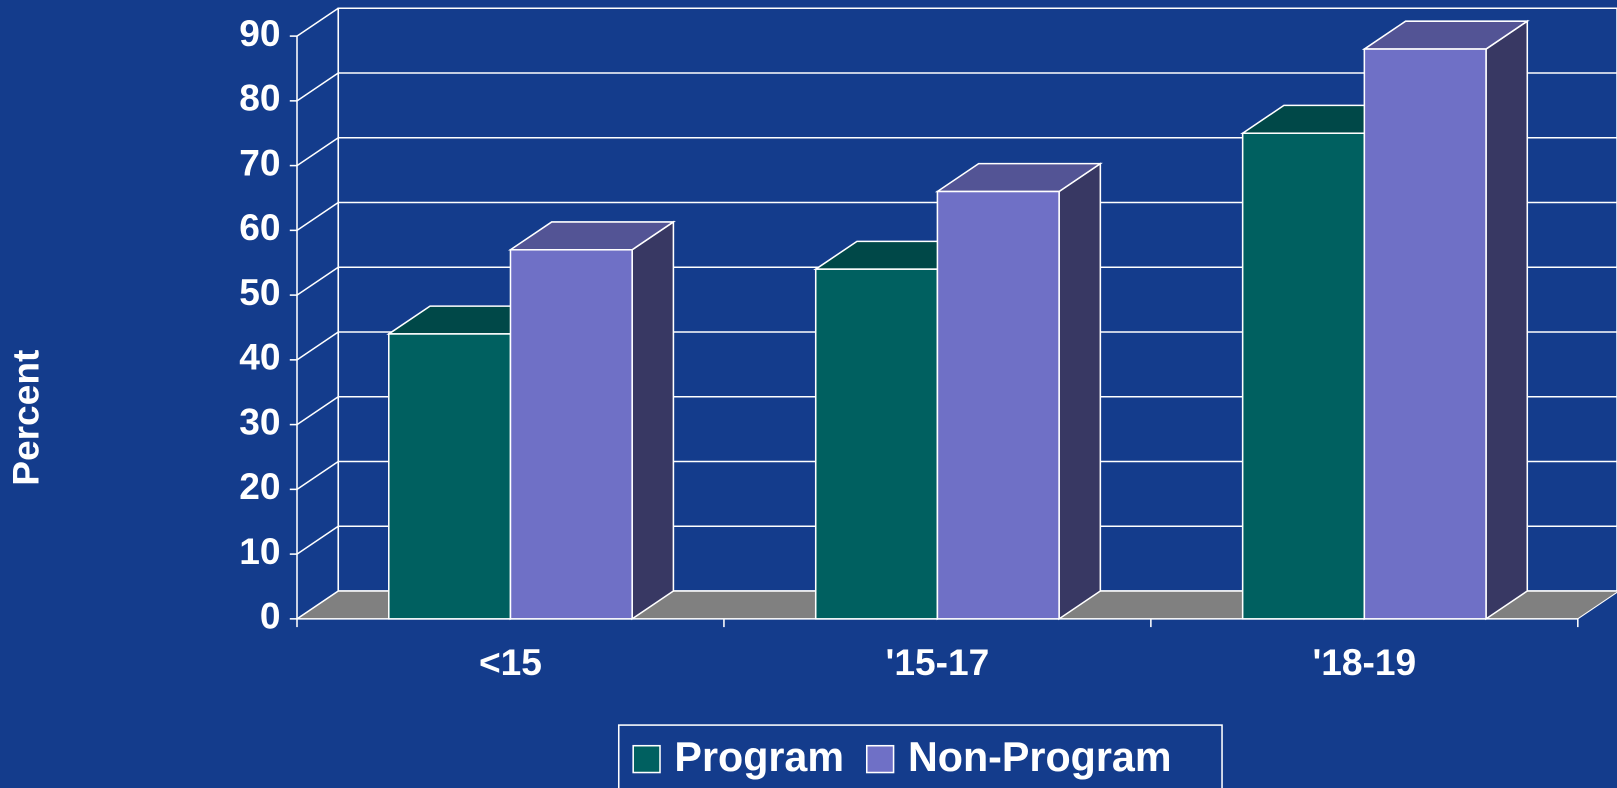 Image resolution: width=1617 pixels, height=788 pixels. Describe the element at coordinates (259, 33) in the screenshot. I see `y-tick-label: 90` at that location.